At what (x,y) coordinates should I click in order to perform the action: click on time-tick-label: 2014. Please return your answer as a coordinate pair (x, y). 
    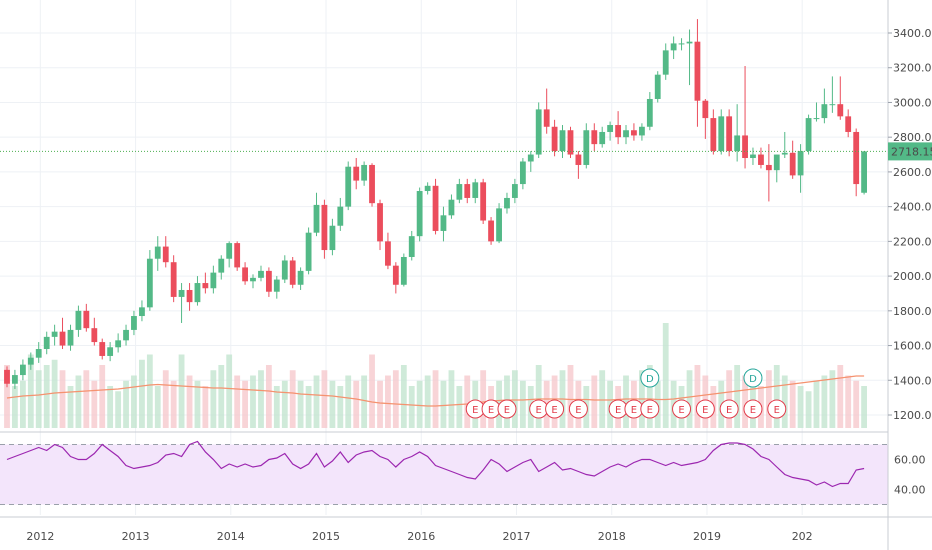
    Looking at the image, I should click on (231, 536).